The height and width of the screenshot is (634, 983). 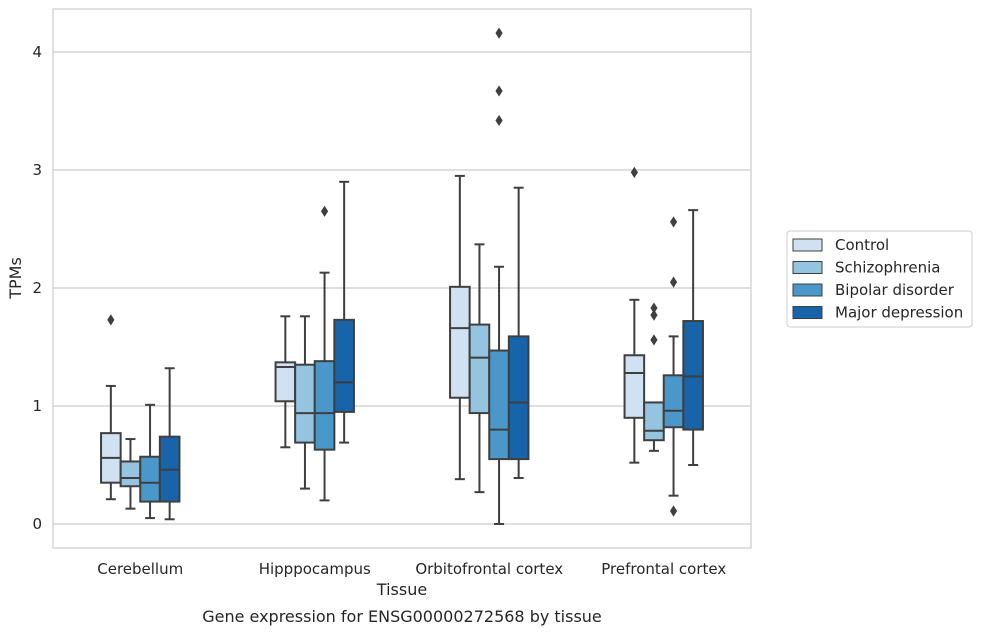 I want to click on legend-label: Bipolar disorder, so click(x=895, y=290).